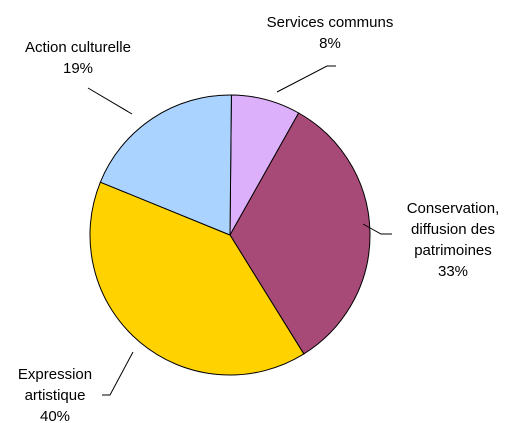 This screenshot has width=508, height=423. What do you see at coordinates (330, 22) in the screenshot?
I see `label-services-name: Services communs` at bounding box center [330, 22].